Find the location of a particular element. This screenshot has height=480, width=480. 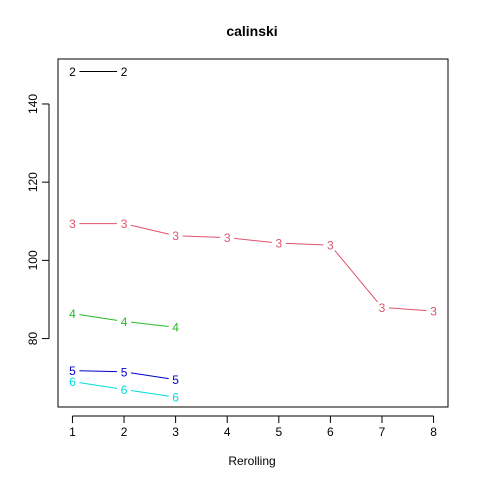

x-axis: 1 2 3 4 5 6 7 8 is located at coordinates (253, 427).